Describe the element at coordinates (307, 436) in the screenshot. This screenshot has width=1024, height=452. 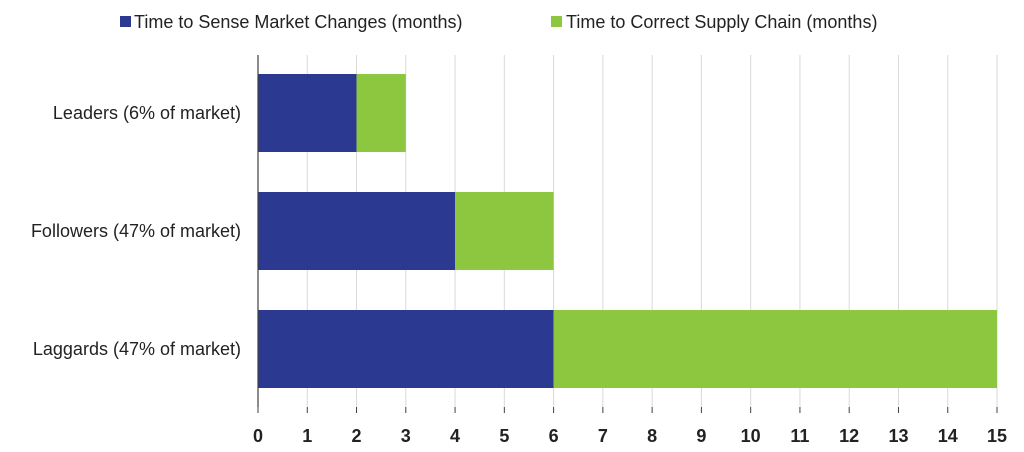
I see `x-tick-label: 1` at that location.